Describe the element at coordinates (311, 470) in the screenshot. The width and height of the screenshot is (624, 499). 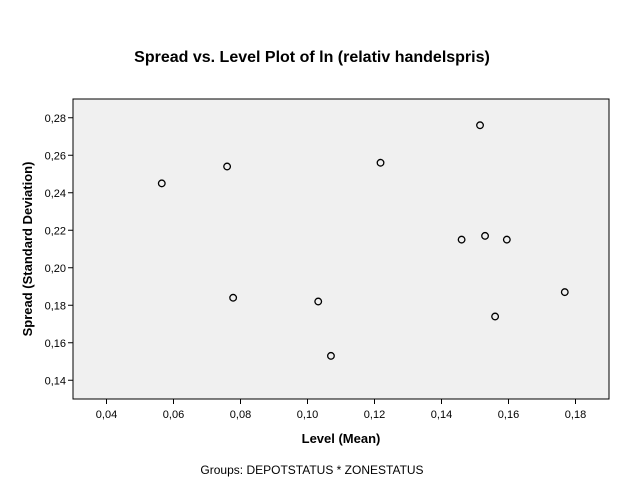
I see `groups-footnote: Groups: DEPOTSTATUS * ZONESTATUS` at that location.